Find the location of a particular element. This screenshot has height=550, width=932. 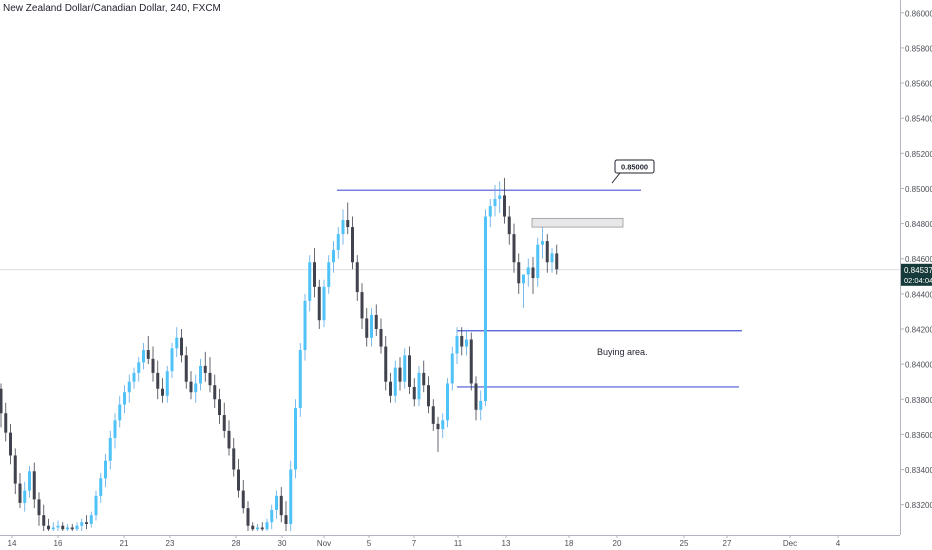

time-tick-label: 4 is located at coordinates (838, 543).